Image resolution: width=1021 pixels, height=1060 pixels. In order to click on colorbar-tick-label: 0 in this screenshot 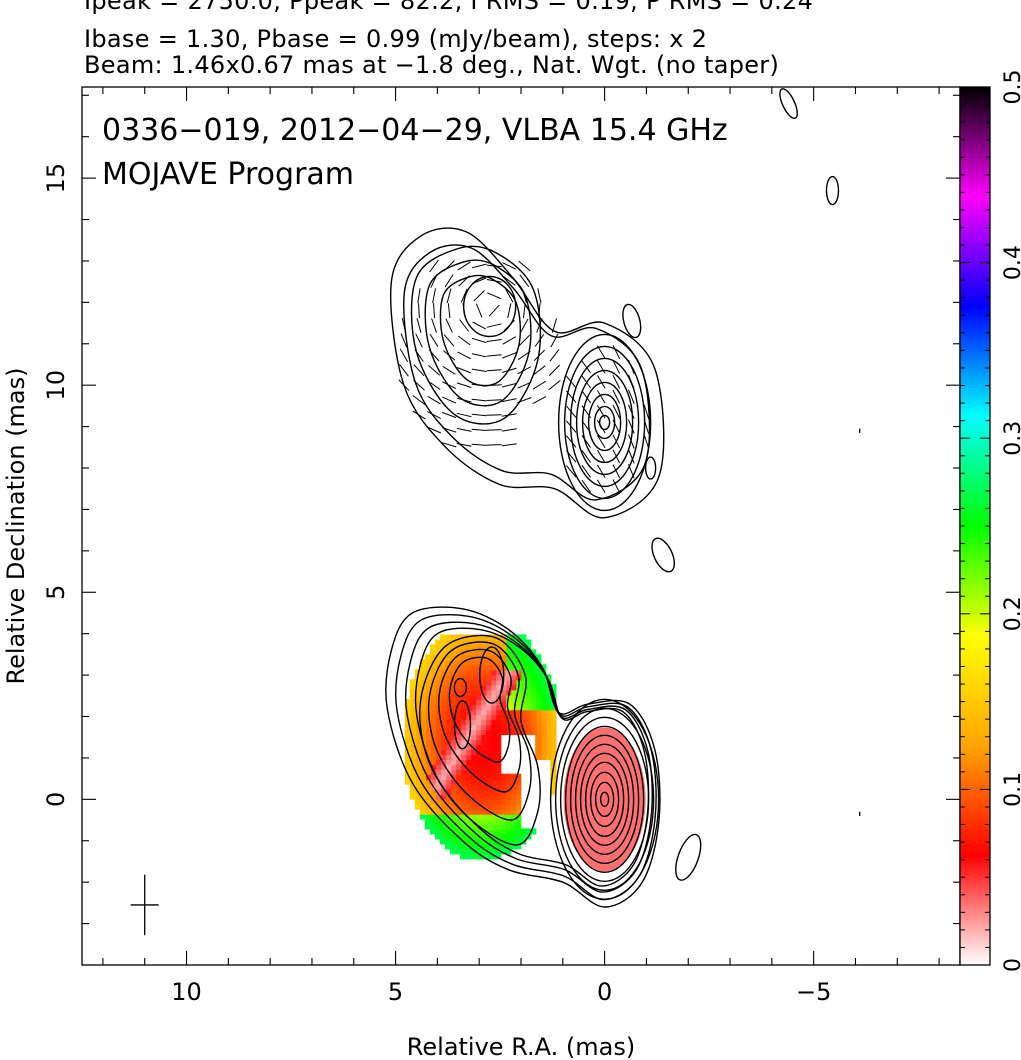, I will do `click(1011, 965)`.